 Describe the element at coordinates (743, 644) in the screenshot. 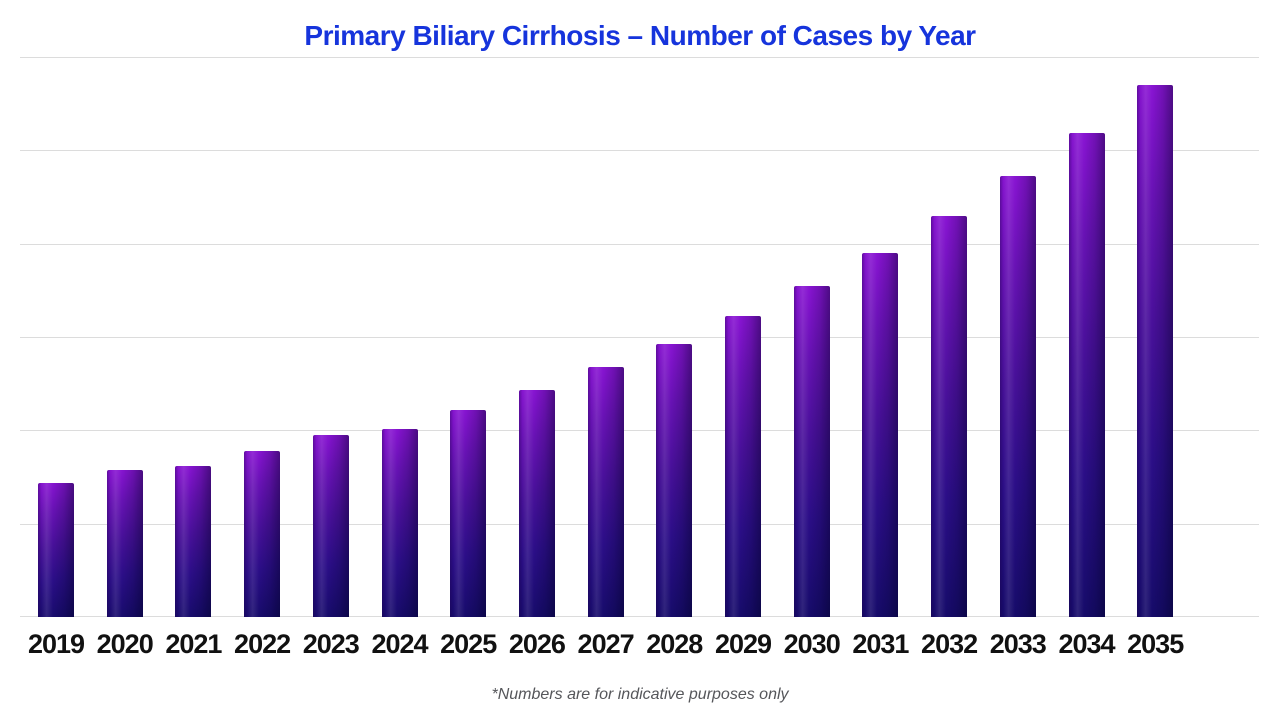

I see `x-tick-label-2029: 2029` at that location.